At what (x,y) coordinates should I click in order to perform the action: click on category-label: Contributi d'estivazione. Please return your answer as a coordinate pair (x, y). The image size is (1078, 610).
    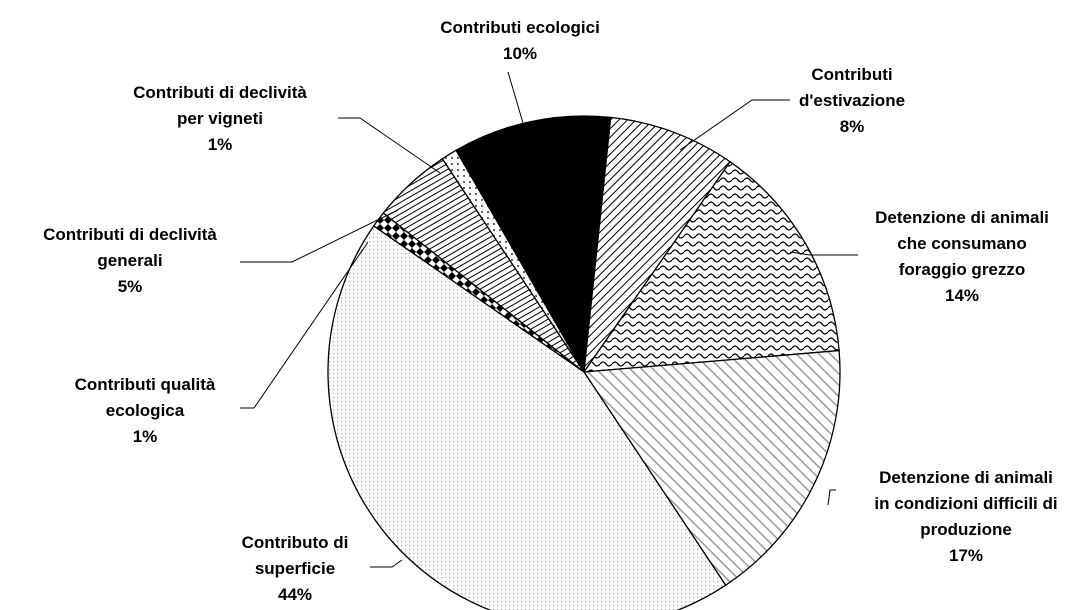
    Looking at the image, I should click on (852, 87).